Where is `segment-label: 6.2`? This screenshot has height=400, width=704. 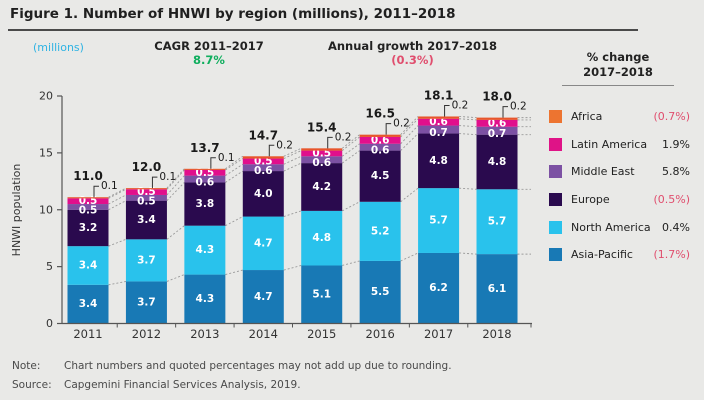 segment-label: 6.2 is located at coordinates (438, 288).